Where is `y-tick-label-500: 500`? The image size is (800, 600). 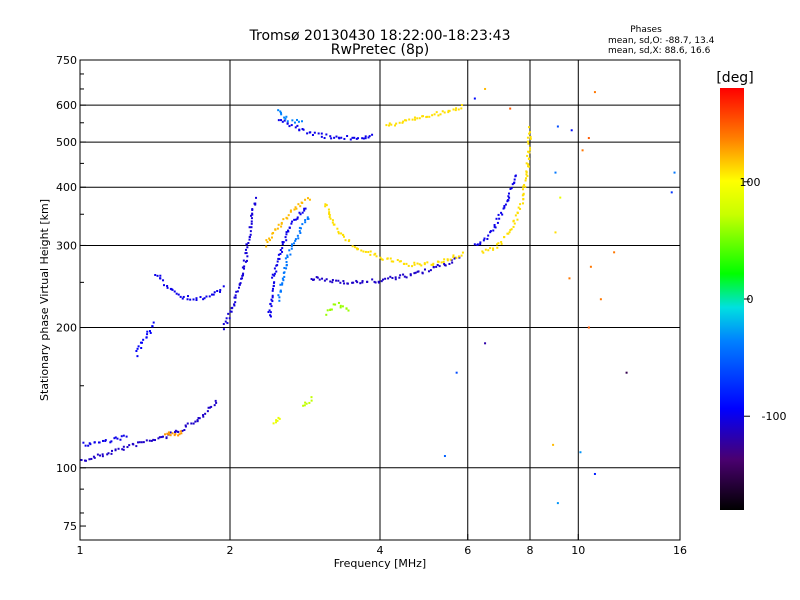 y-tick-label-500: 500 is located at coordinates (66, 142).